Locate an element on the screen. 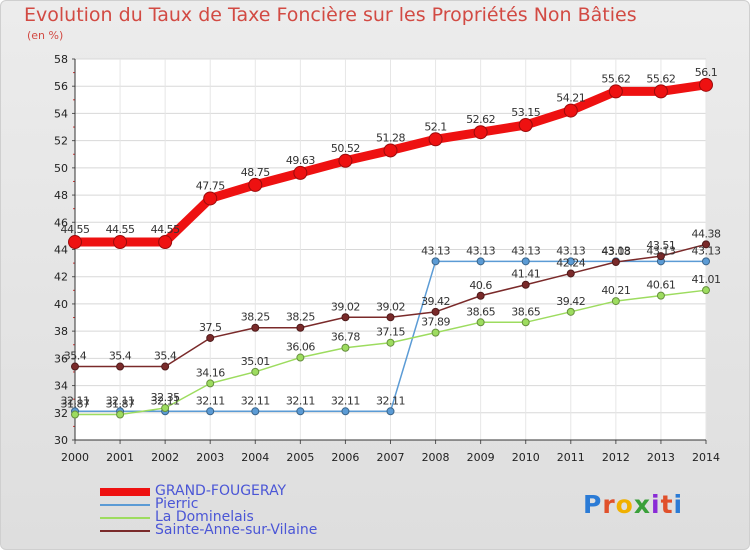 The image size is (750, 550). x-tick-label: 2011 is located at coordinates (571, 457).